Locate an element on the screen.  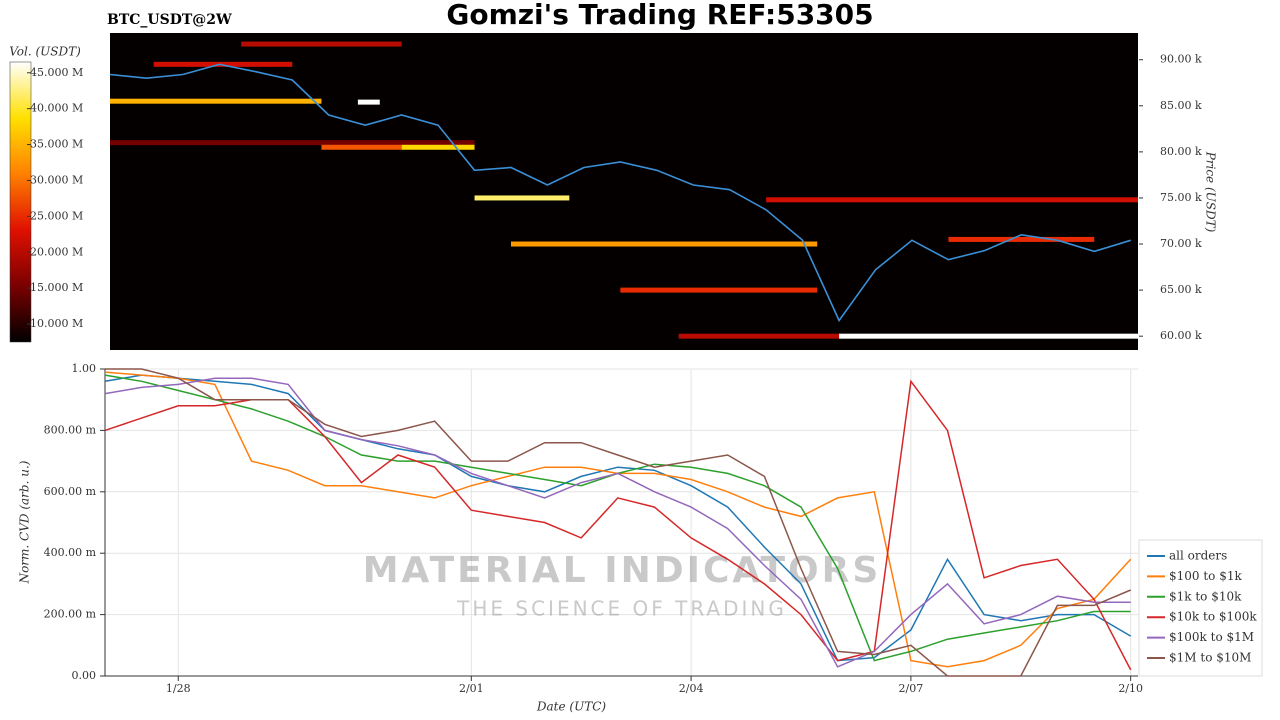
y-tick-label: 200.00 m is located at coordinates (70, 614).